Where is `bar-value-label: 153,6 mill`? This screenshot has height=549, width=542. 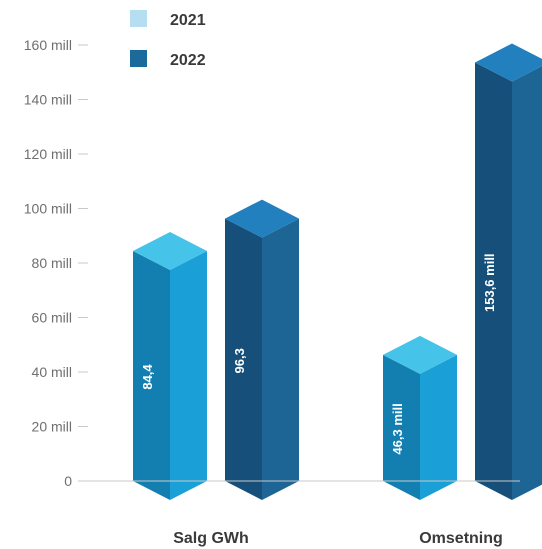 bar-value-label: 153,6 mill is located at coordinates (489, 282).